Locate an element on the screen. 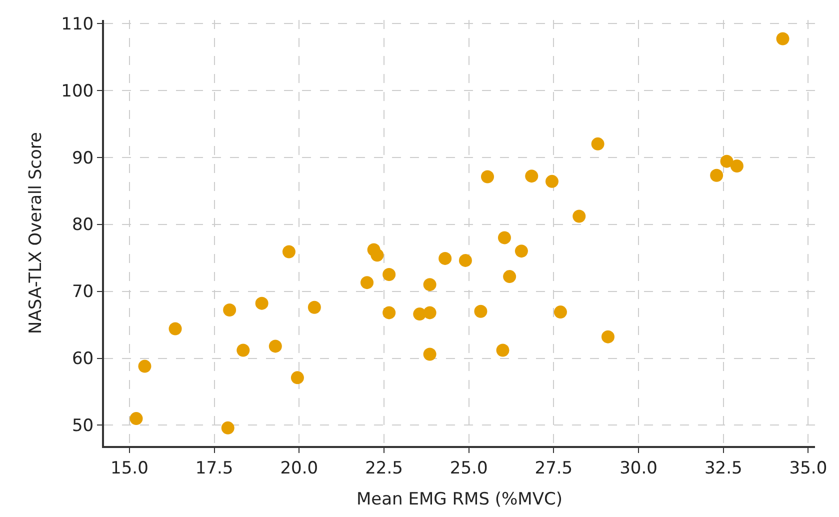 Image resolution: width=839 pixels, height=517 pixels. y-tick-label: 70 is located at coordinates (83, 292).